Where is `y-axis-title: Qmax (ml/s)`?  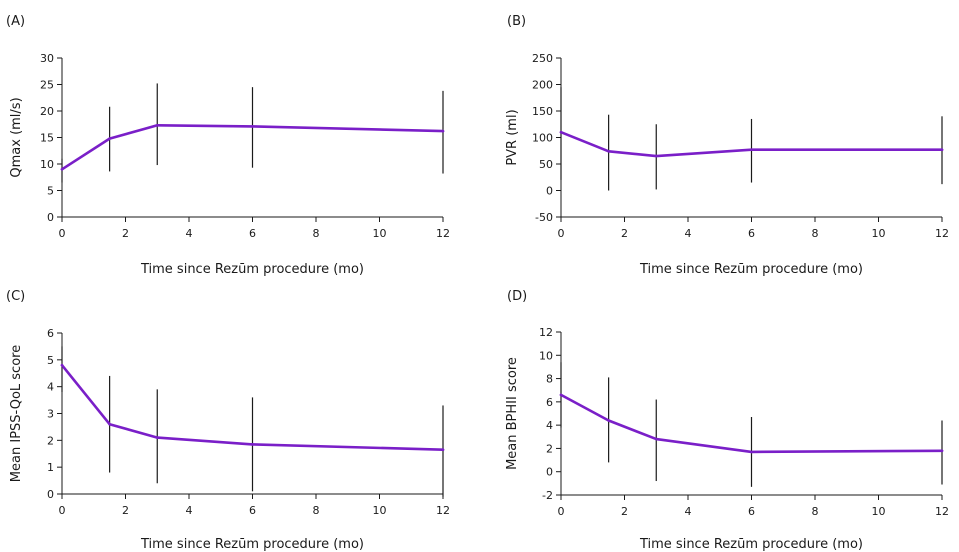
y-axis-title: Qmax (ml/s) is located at coordinates (16, 137).